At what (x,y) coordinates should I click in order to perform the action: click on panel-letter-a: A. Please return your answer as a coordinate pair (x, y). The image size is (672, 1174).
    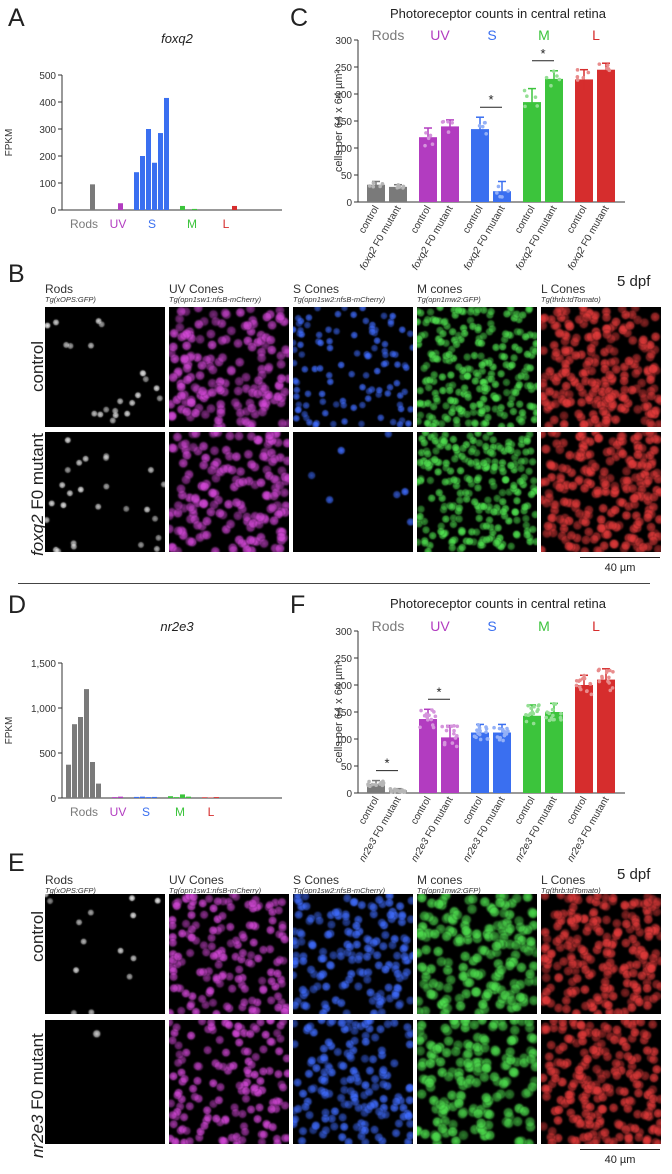
    Looking at the image, I should click on (16, 18).